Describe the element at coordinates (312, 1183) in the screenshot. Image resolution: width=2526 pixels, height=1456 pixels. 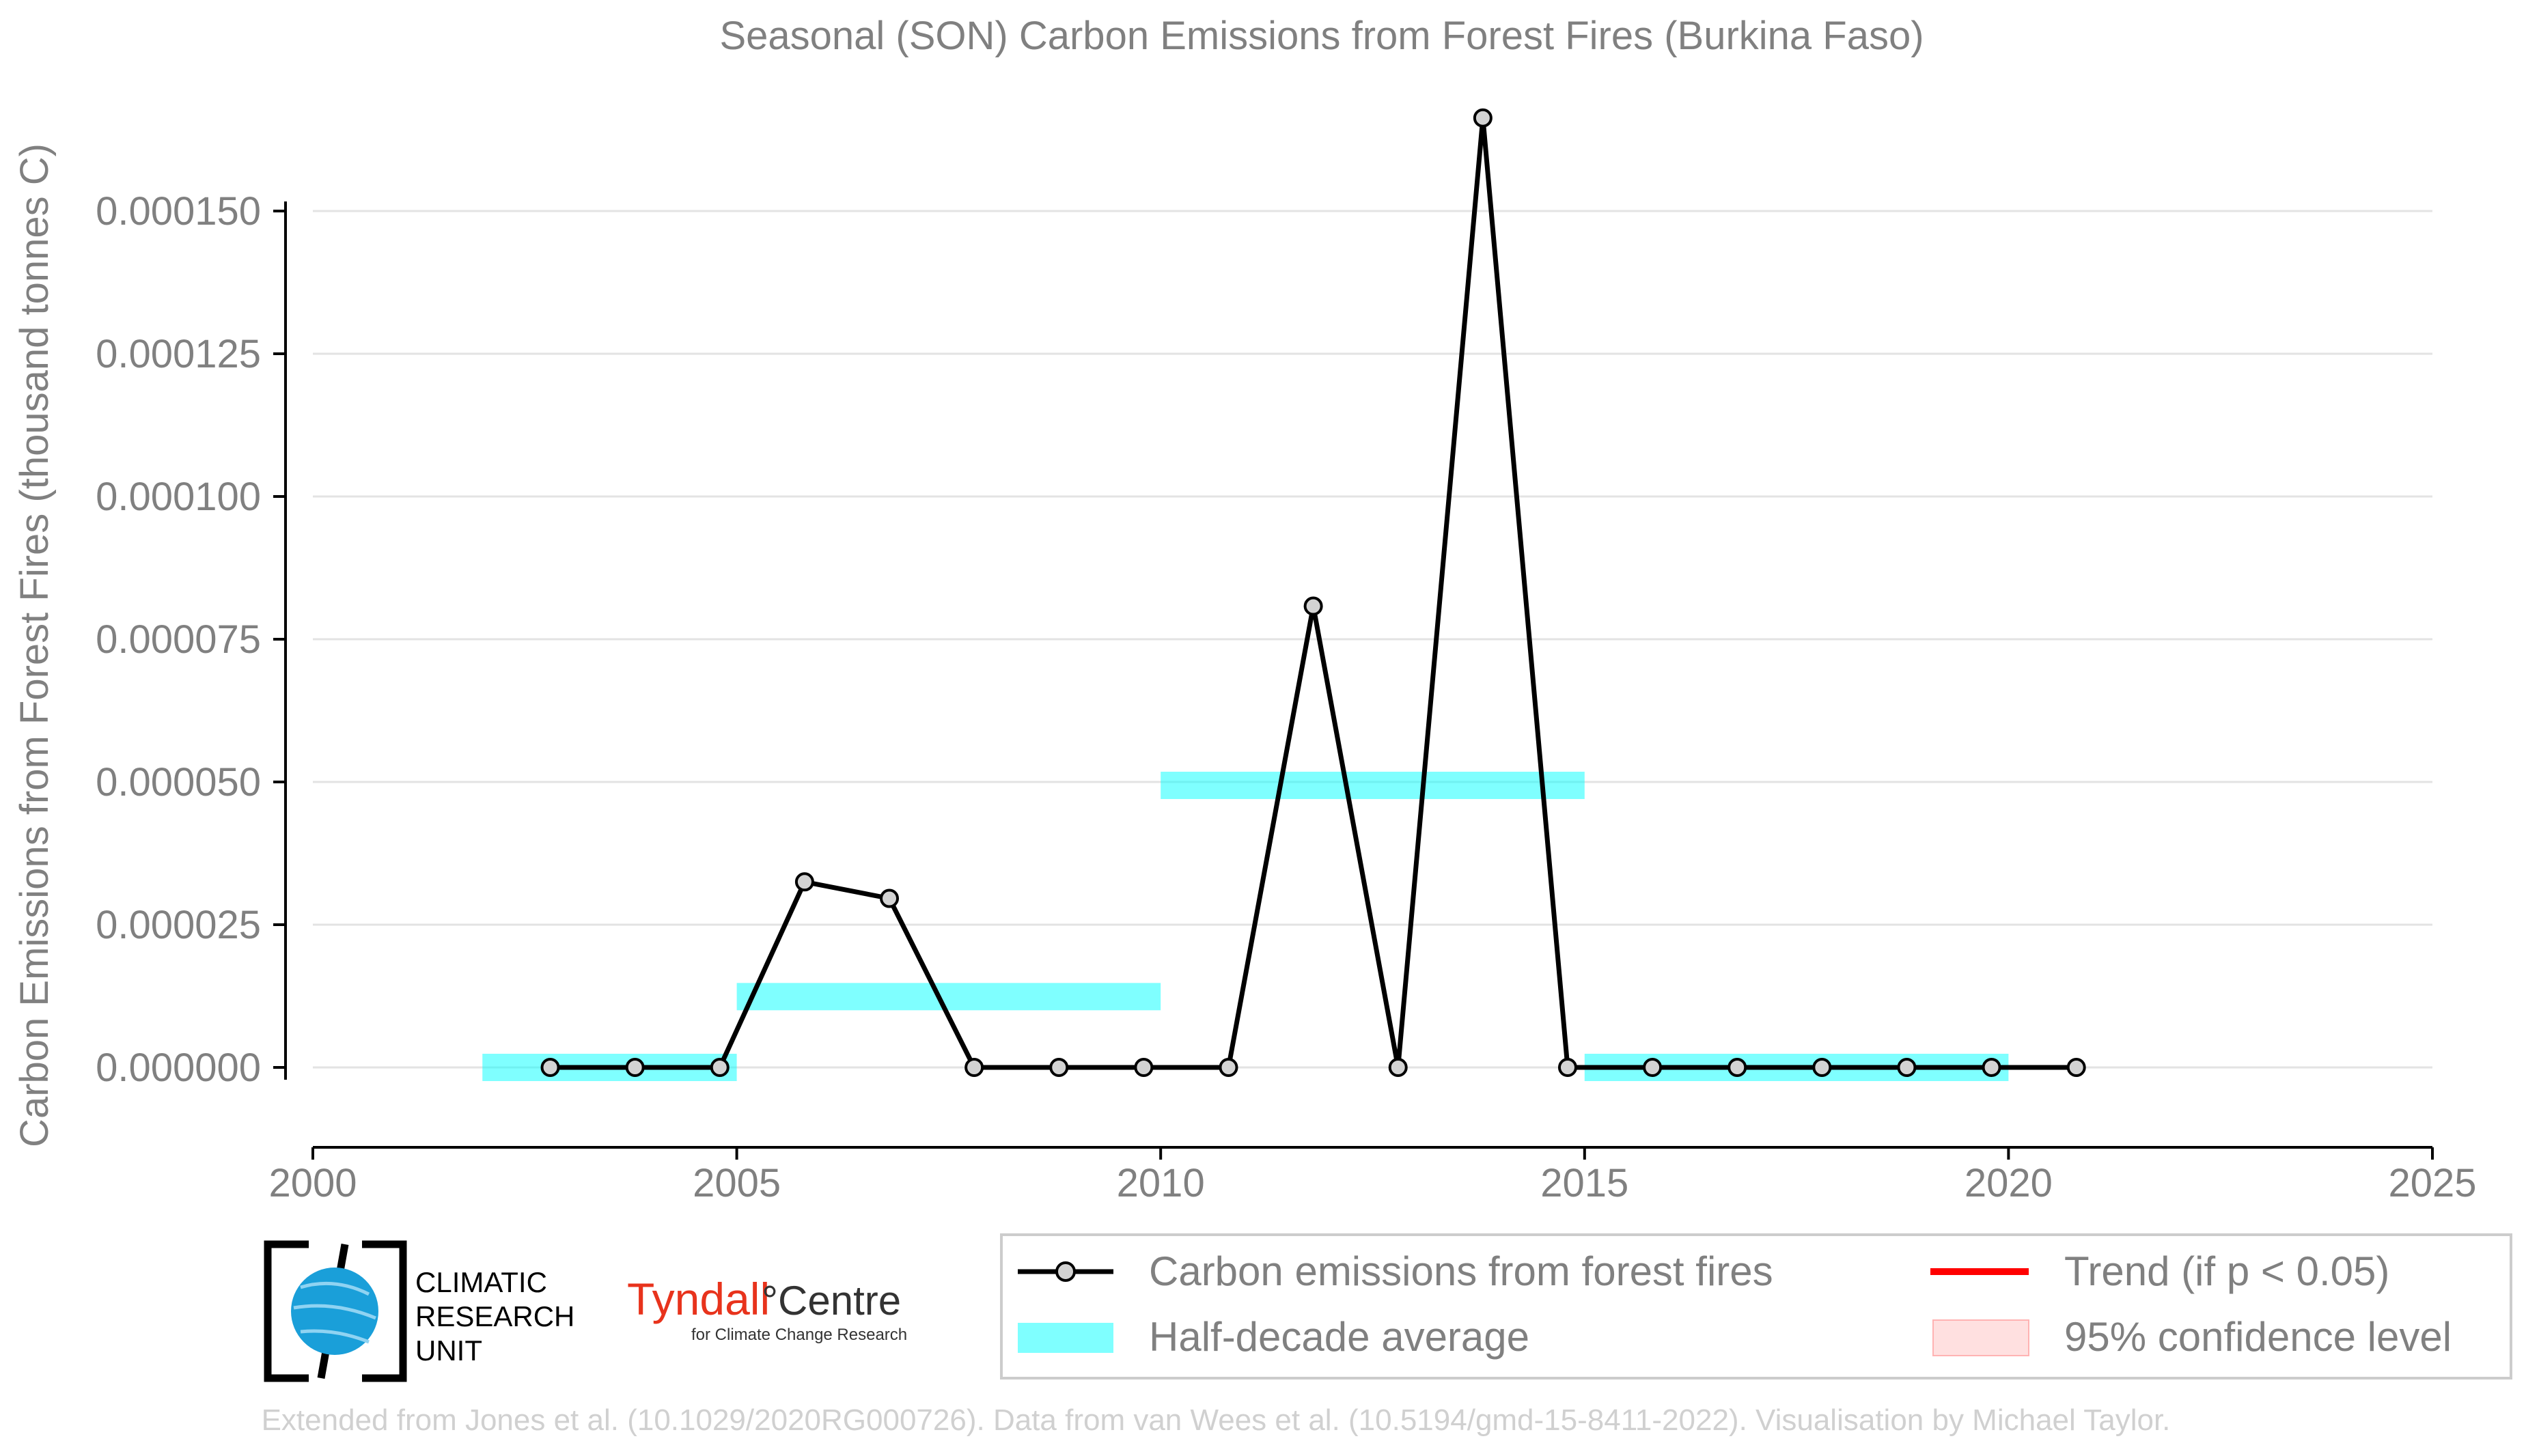
I see `x-tick-label: 2000` at that location.